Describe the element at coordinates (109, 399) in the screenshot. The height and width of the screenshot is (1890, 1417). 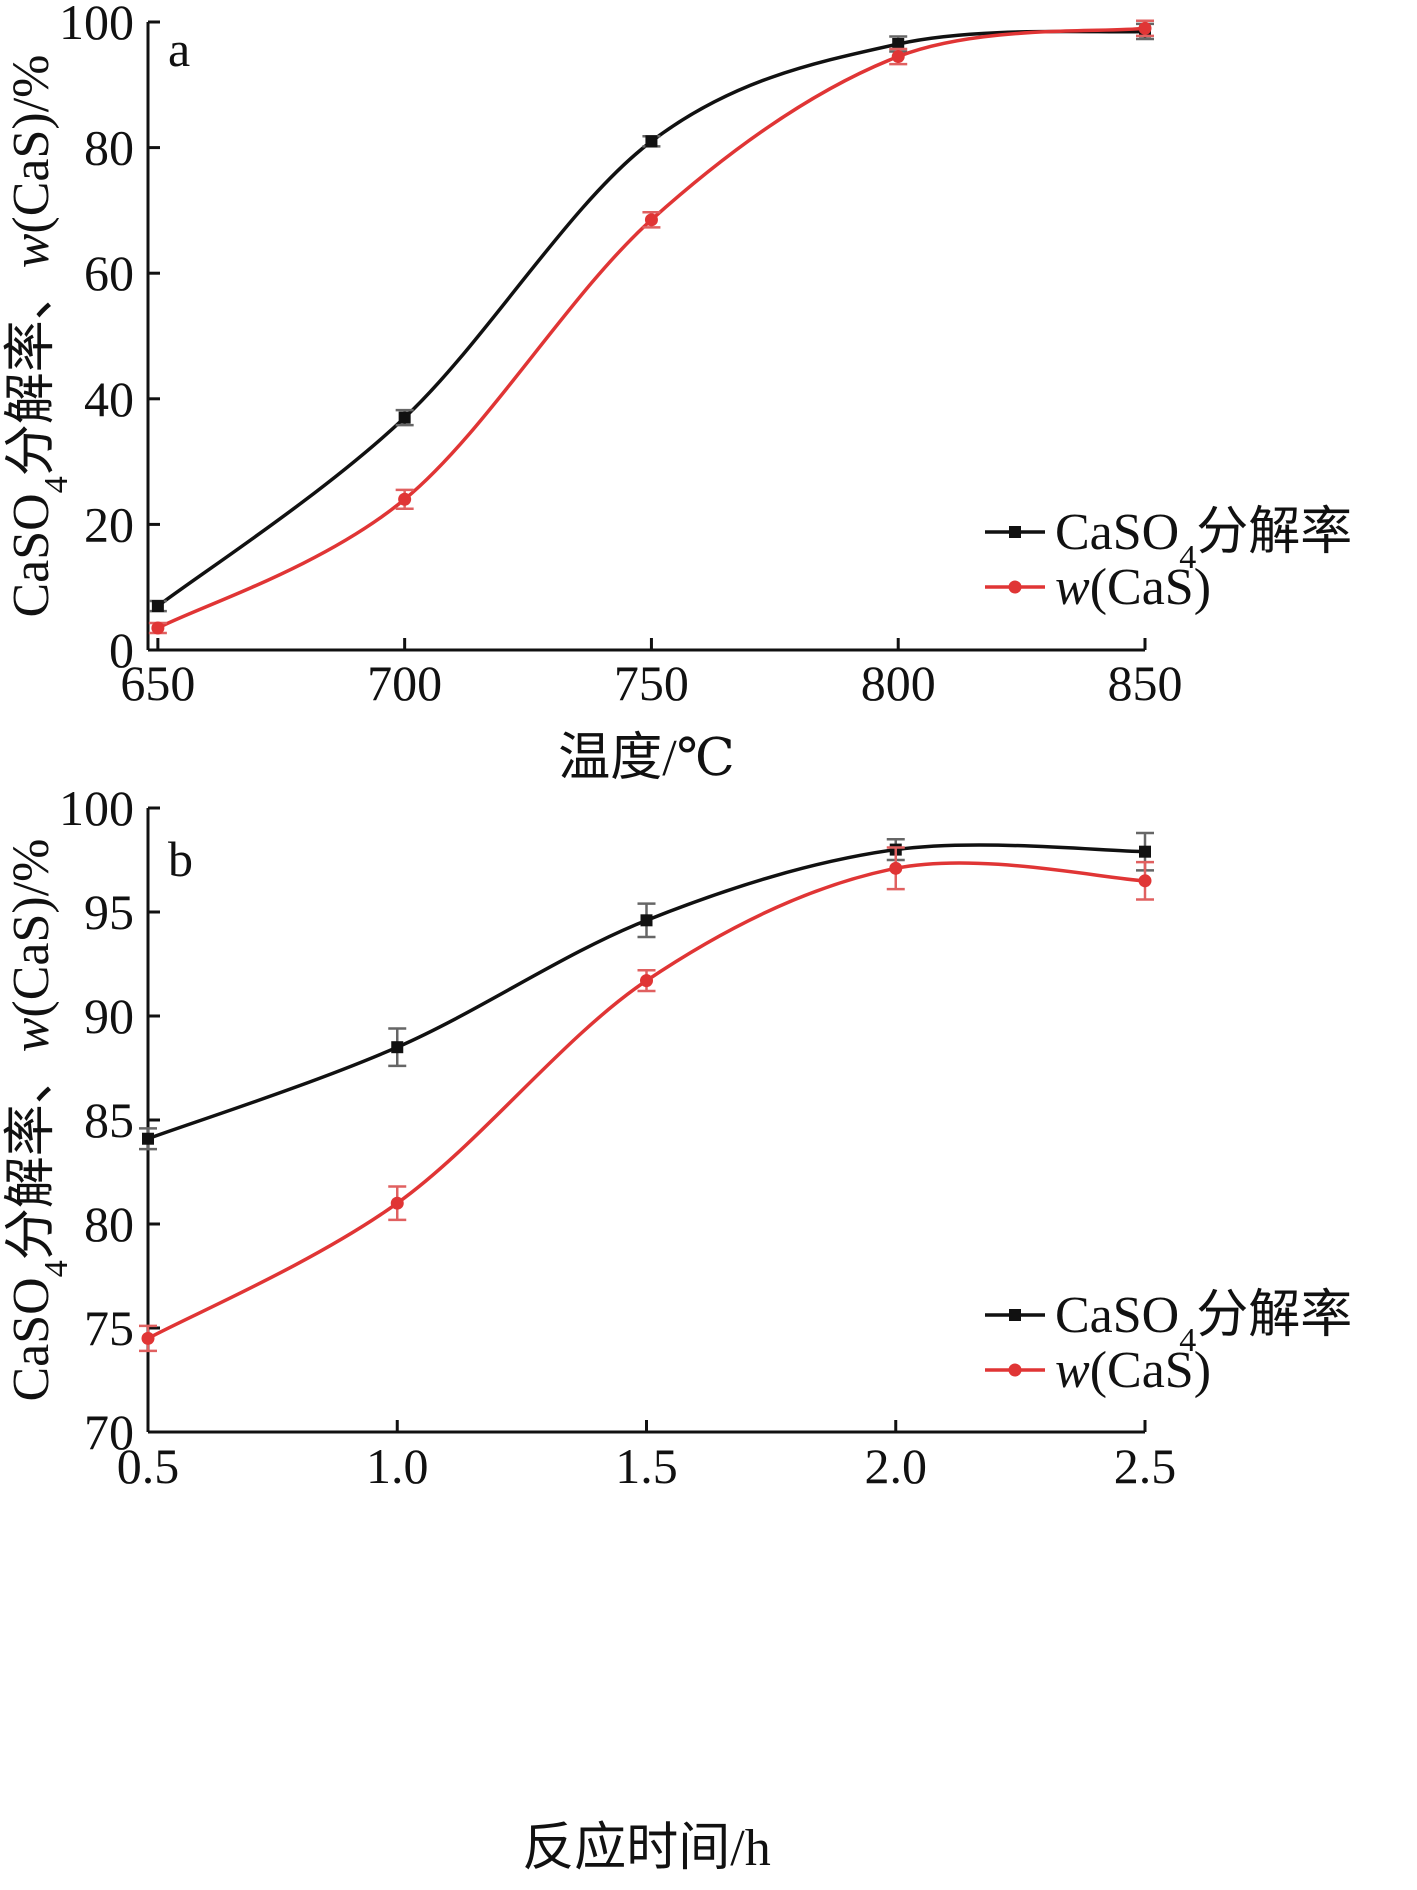
I see `y-tick-label: 40` at that location.